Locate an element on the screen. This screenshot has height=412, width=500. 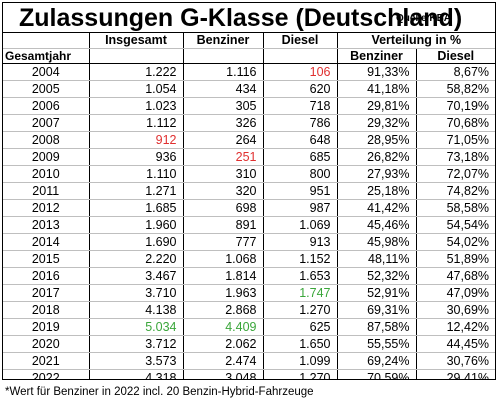
cell-year: 2014 is located at coordinates (46, 242).